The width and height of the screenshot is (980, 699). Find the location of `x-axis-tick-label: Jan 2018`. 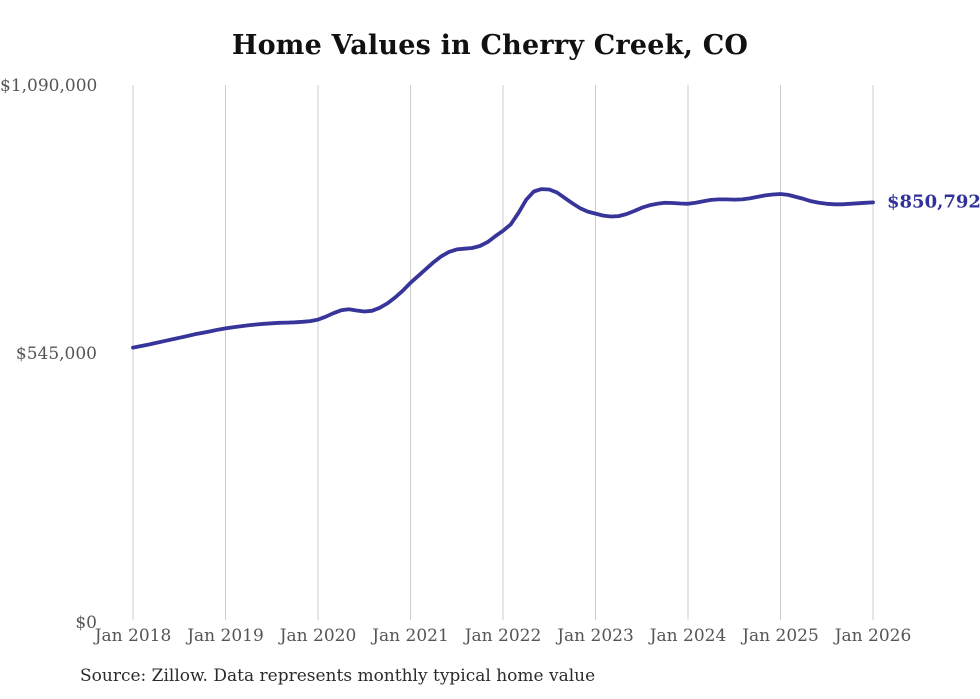

x-axis-tick-label: Jan 2018 is located at coordinates (133, 636).